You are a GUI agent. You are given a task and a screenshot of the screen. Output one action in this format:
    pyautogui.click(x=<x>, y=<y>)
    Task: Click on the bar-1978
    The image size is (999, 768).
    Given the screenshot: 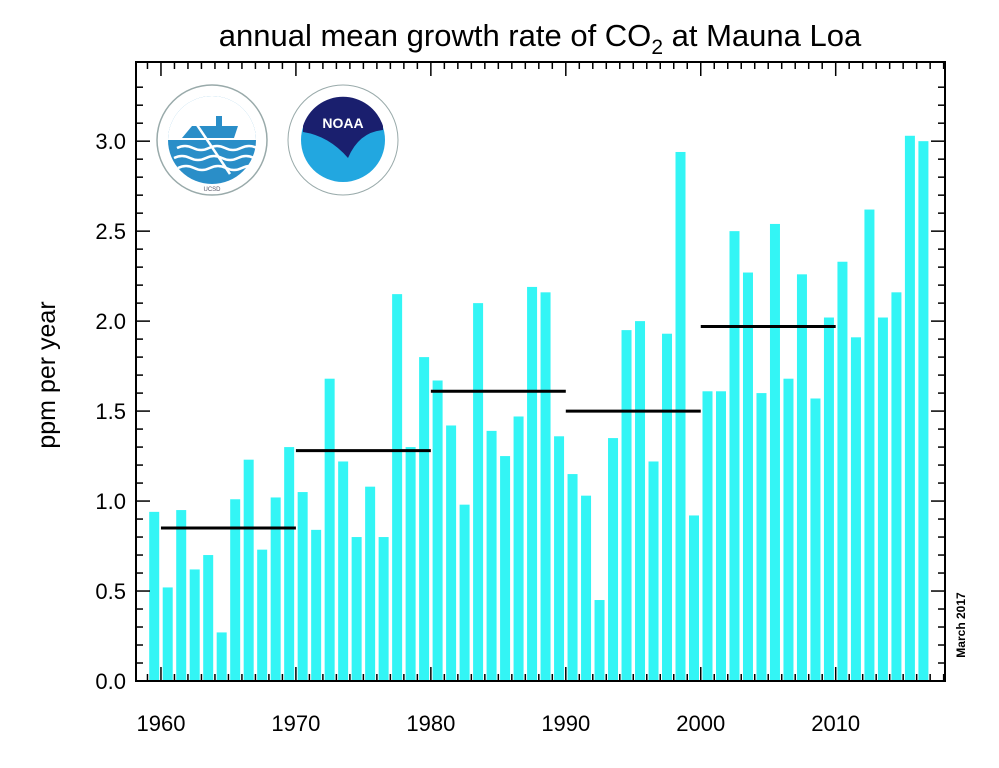 What is the action you would take?
    pyautogui.click(x=410, y=564)
    